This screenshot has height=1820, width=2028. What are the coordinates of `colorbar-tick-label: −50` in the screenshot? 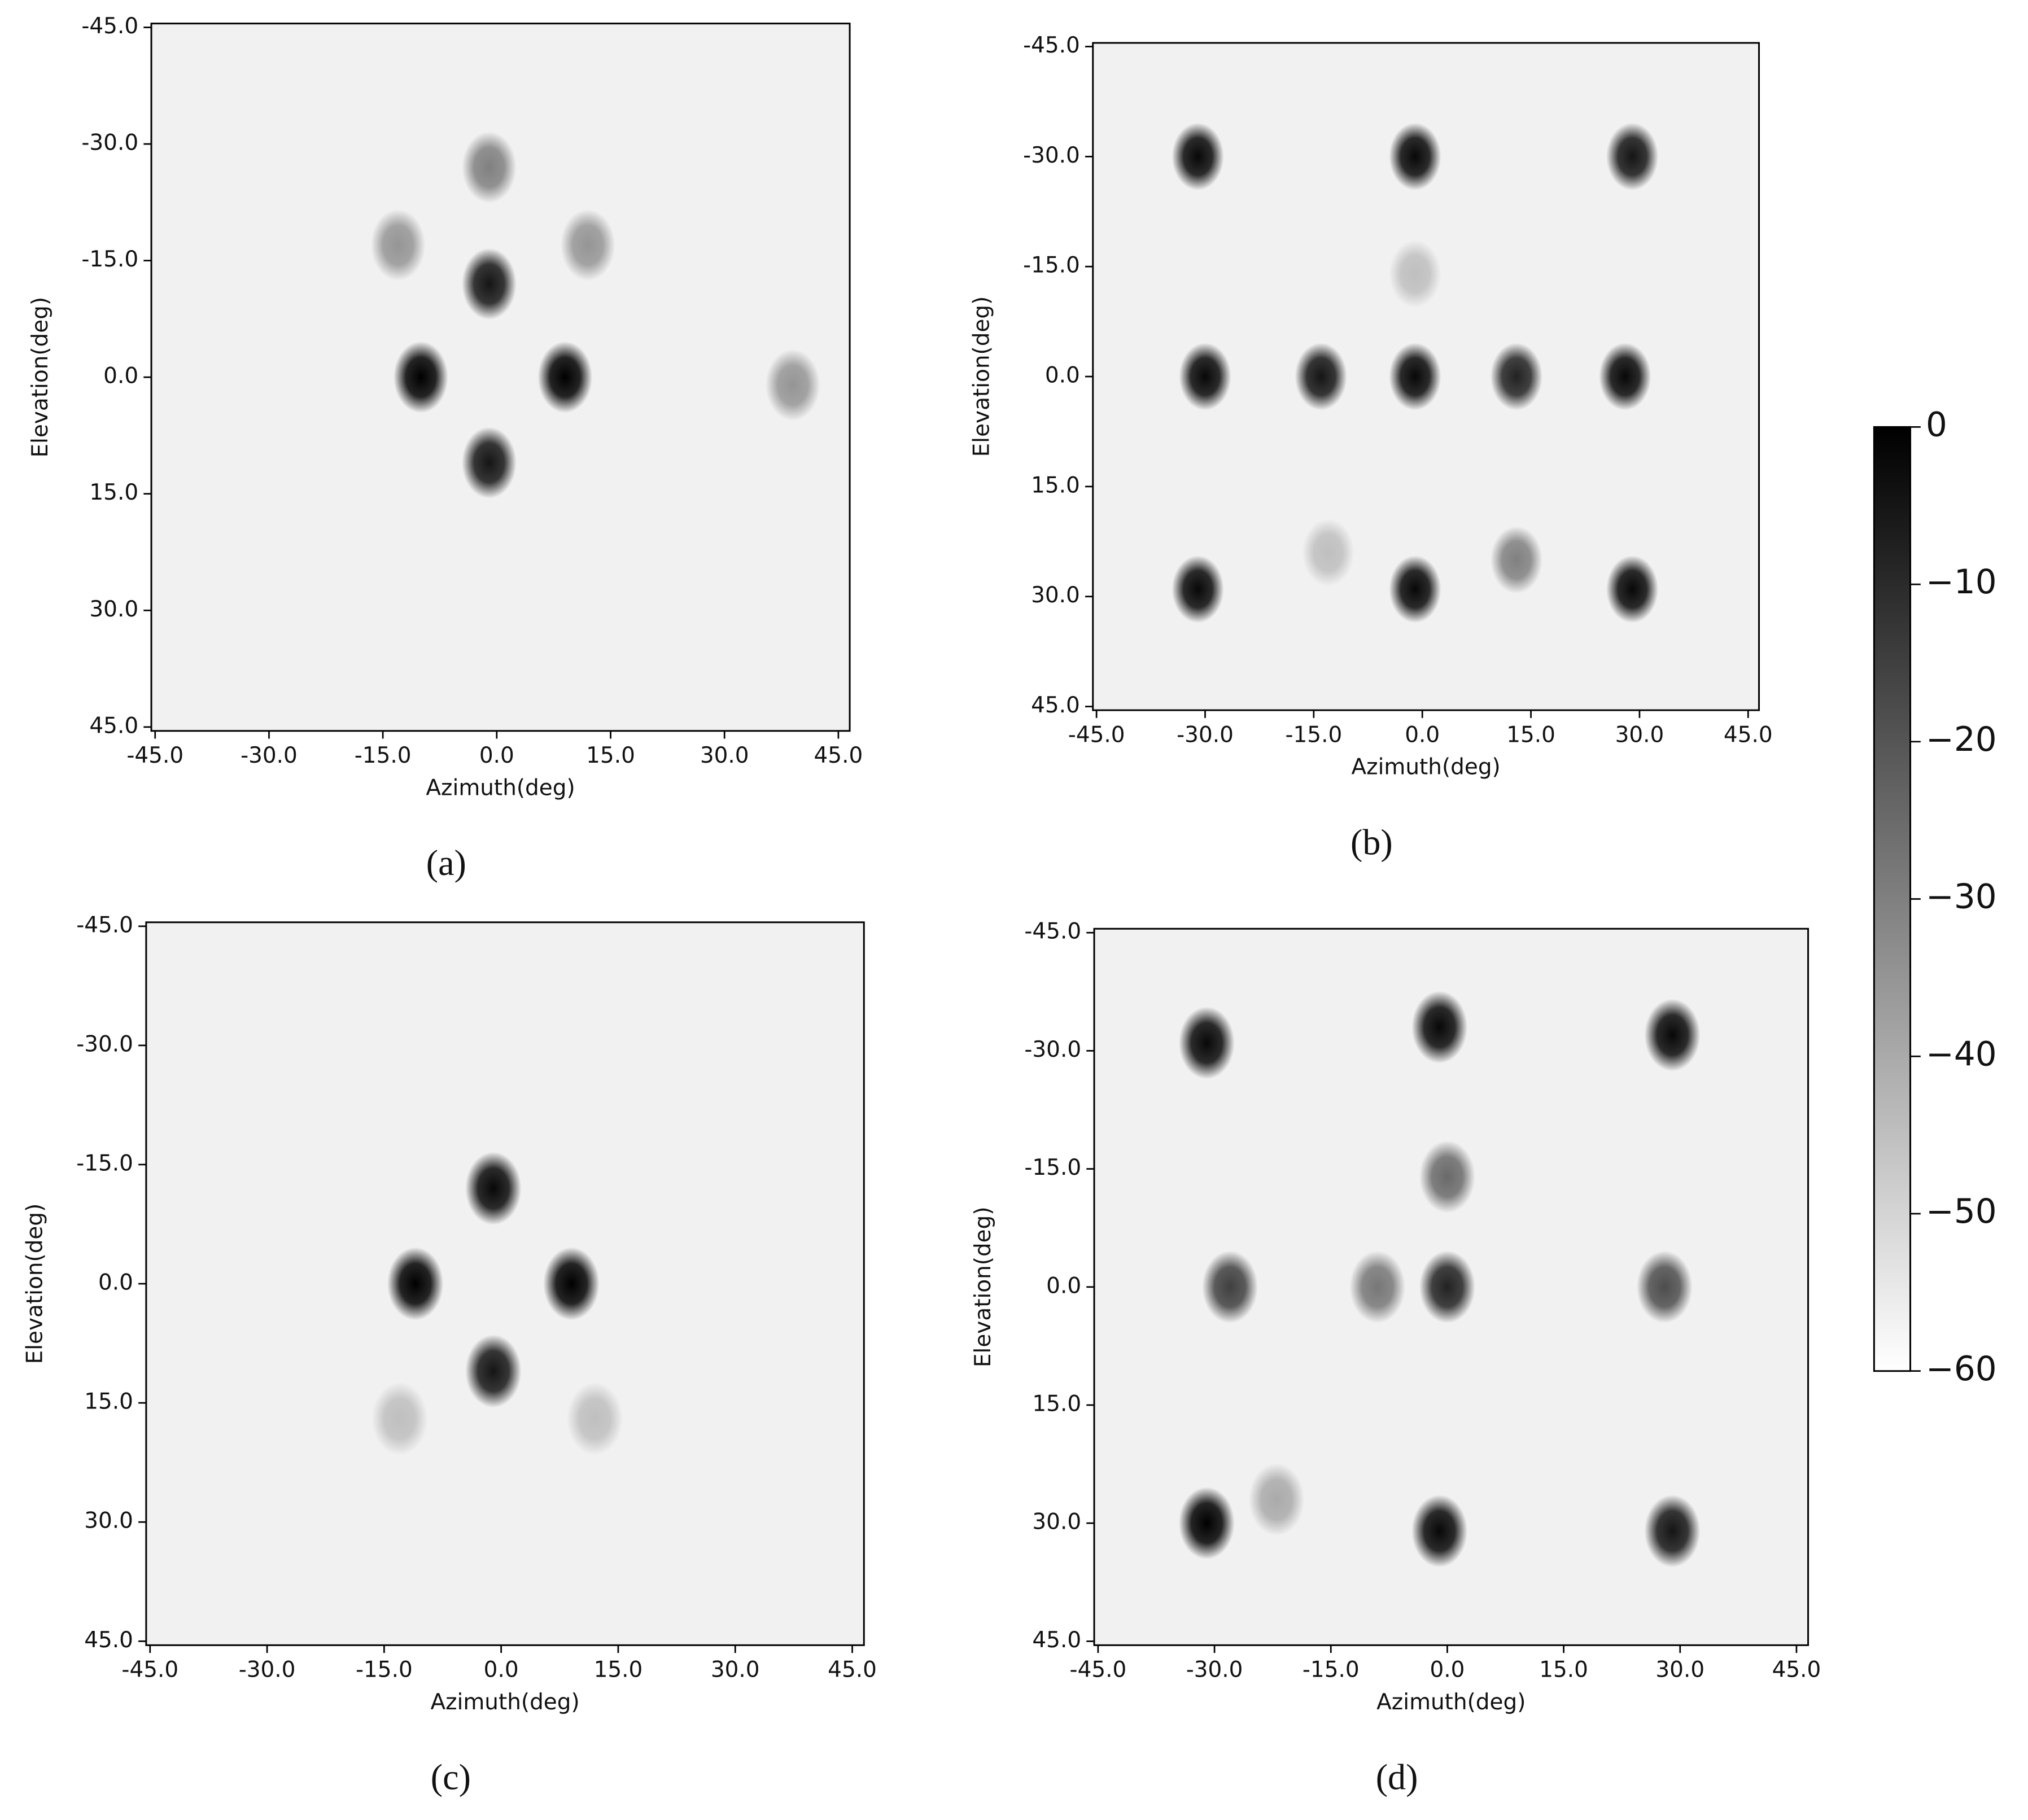 It's located at (1961, 1212).